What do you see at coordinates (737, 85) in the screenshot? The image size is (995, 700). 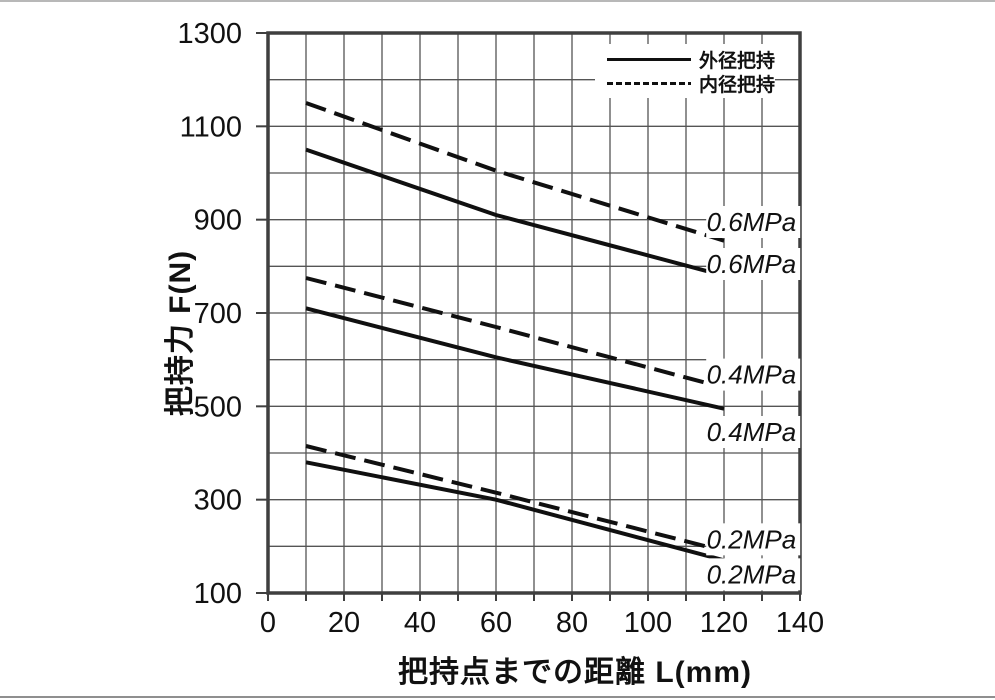 I see `legend-label-inner-grip: 内径把持` at bounding box center [737, 85].